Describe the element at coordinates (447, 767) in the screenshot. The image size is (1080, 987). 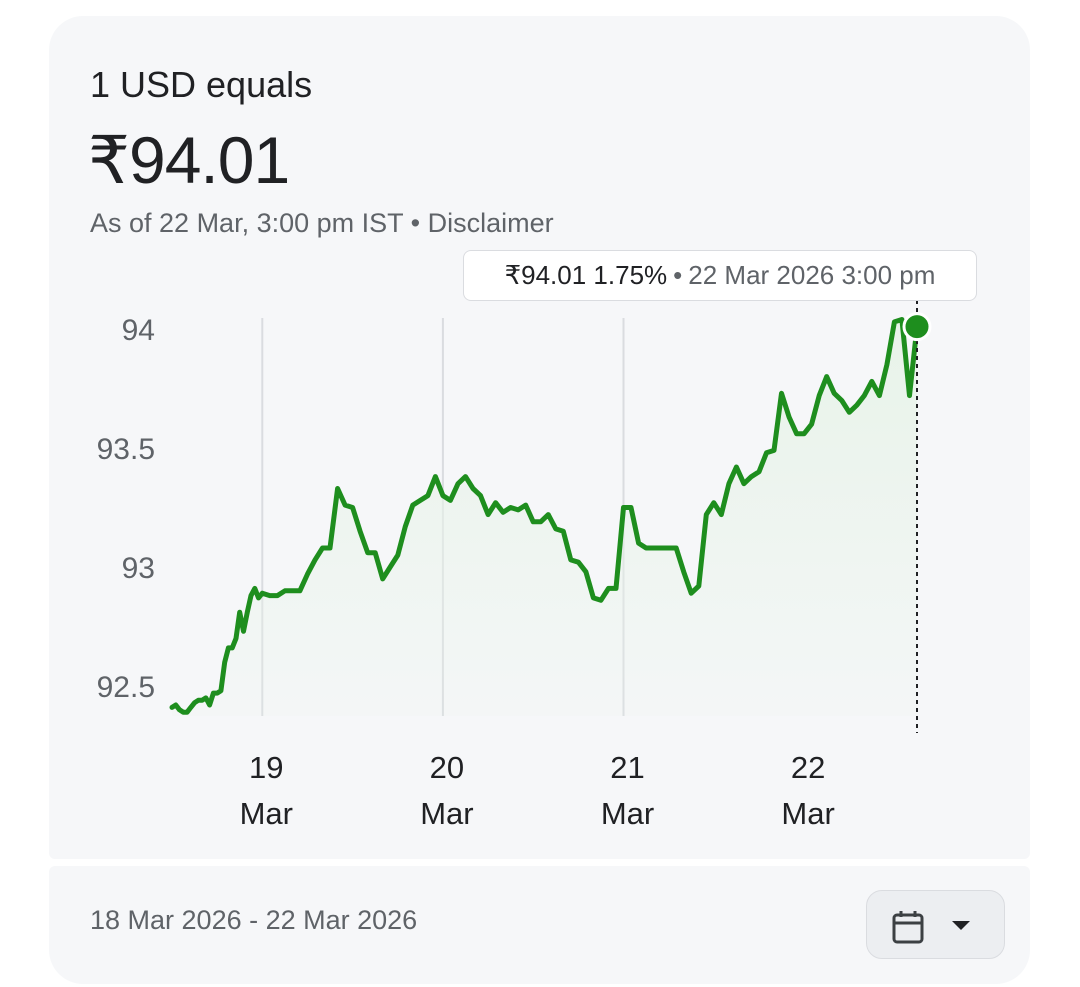
I see `x-tick-day: 20` at that location.